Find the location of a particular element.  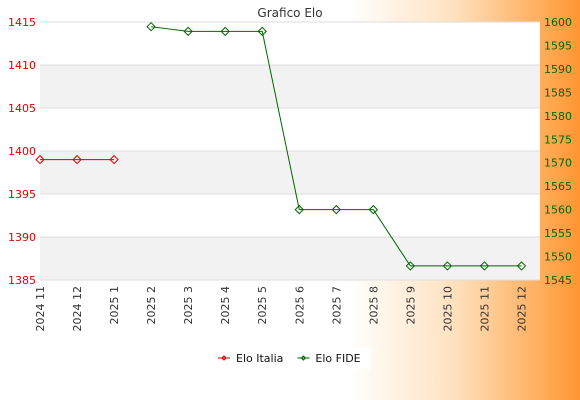

elo-italia-legend-label: Elo Italia is located at coordinates (259, 358).